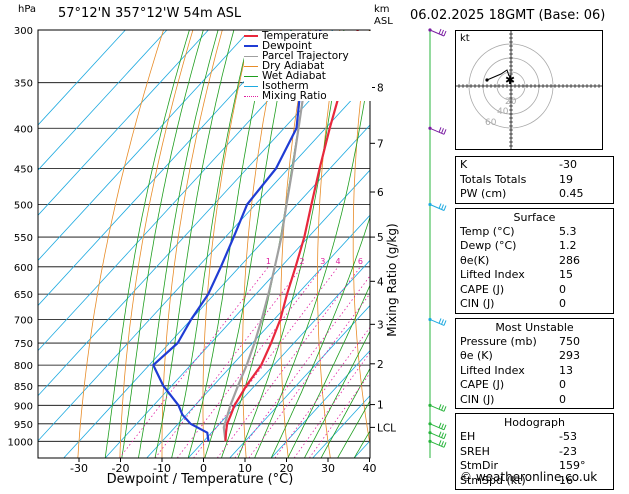  What do you see at coordinates (534, 385) in the screenshot?
I see `most-unstable-row: CAPE (J) 0` at bounding box center [534, 385].